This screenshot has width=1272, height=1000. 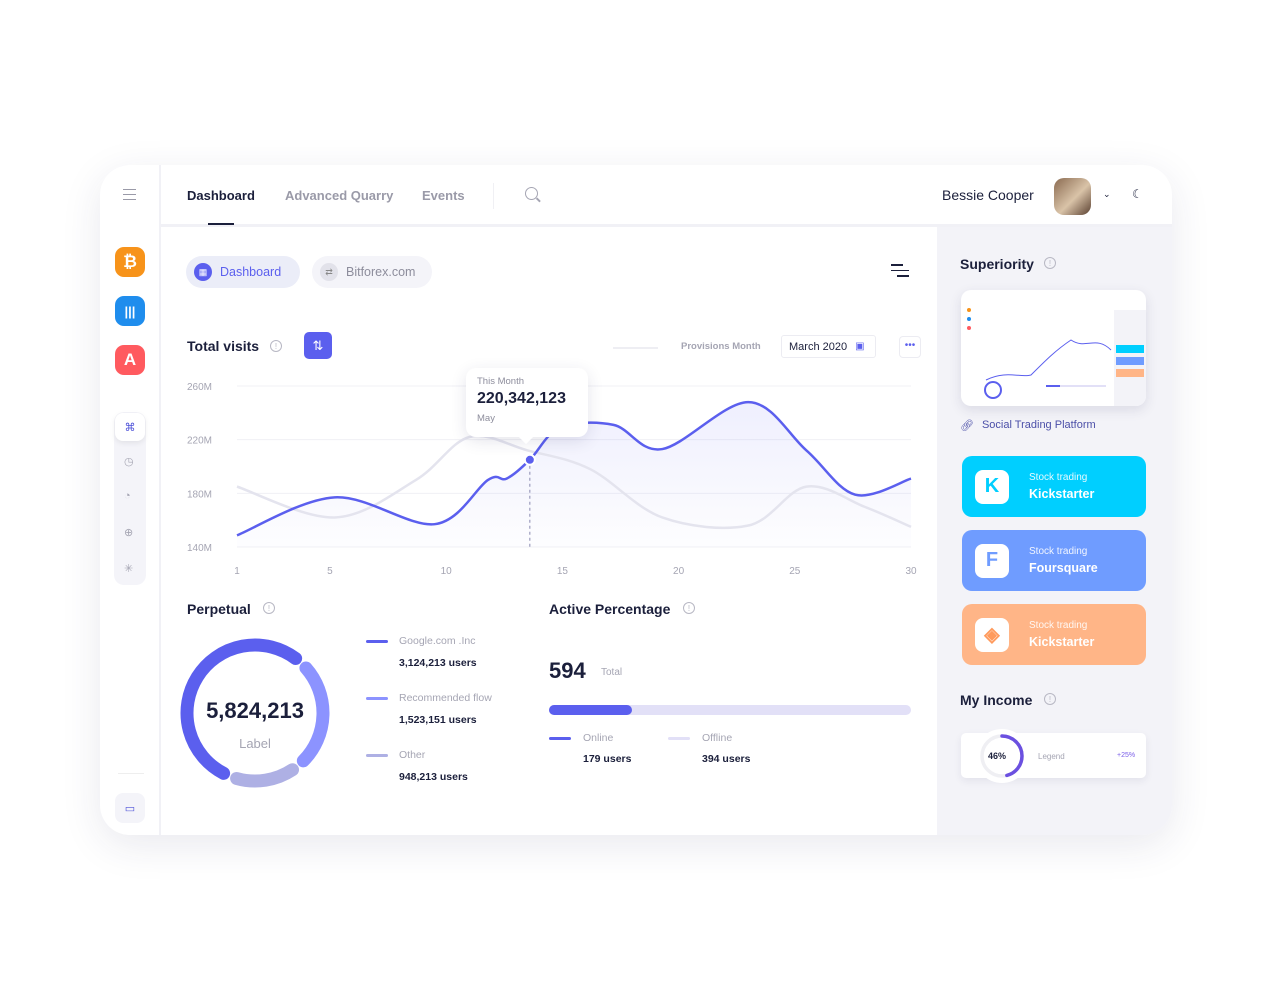 What do you see at coordinates (255, 743) in the screenshot?
I see `donut-label: Label` at bounding box center [255, 743].